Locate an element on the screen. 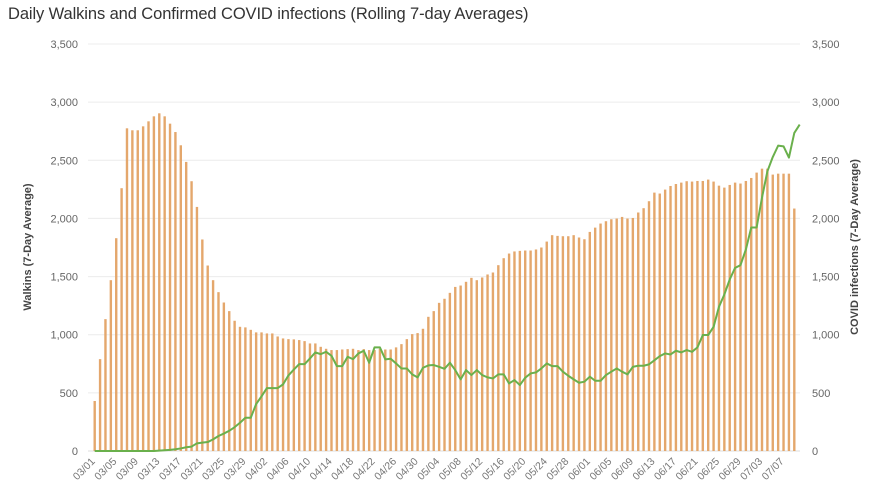  x-tick-label: 04/26 is located at coordinates (385, 469).